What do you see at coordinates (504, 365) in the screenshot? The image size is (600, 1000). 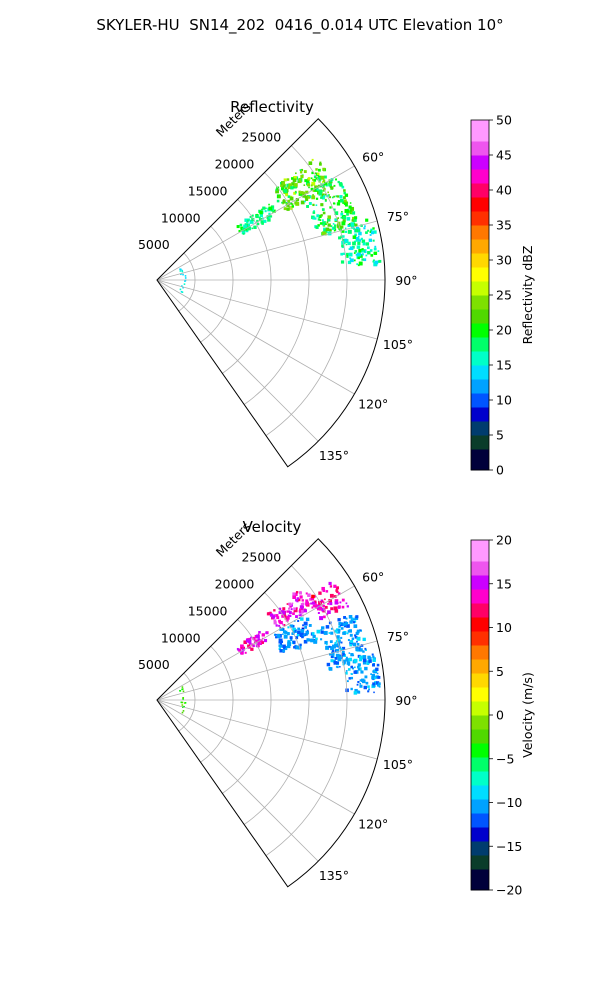 I see `colorbar-tick-label: 15` at bounding box center [504, 365].